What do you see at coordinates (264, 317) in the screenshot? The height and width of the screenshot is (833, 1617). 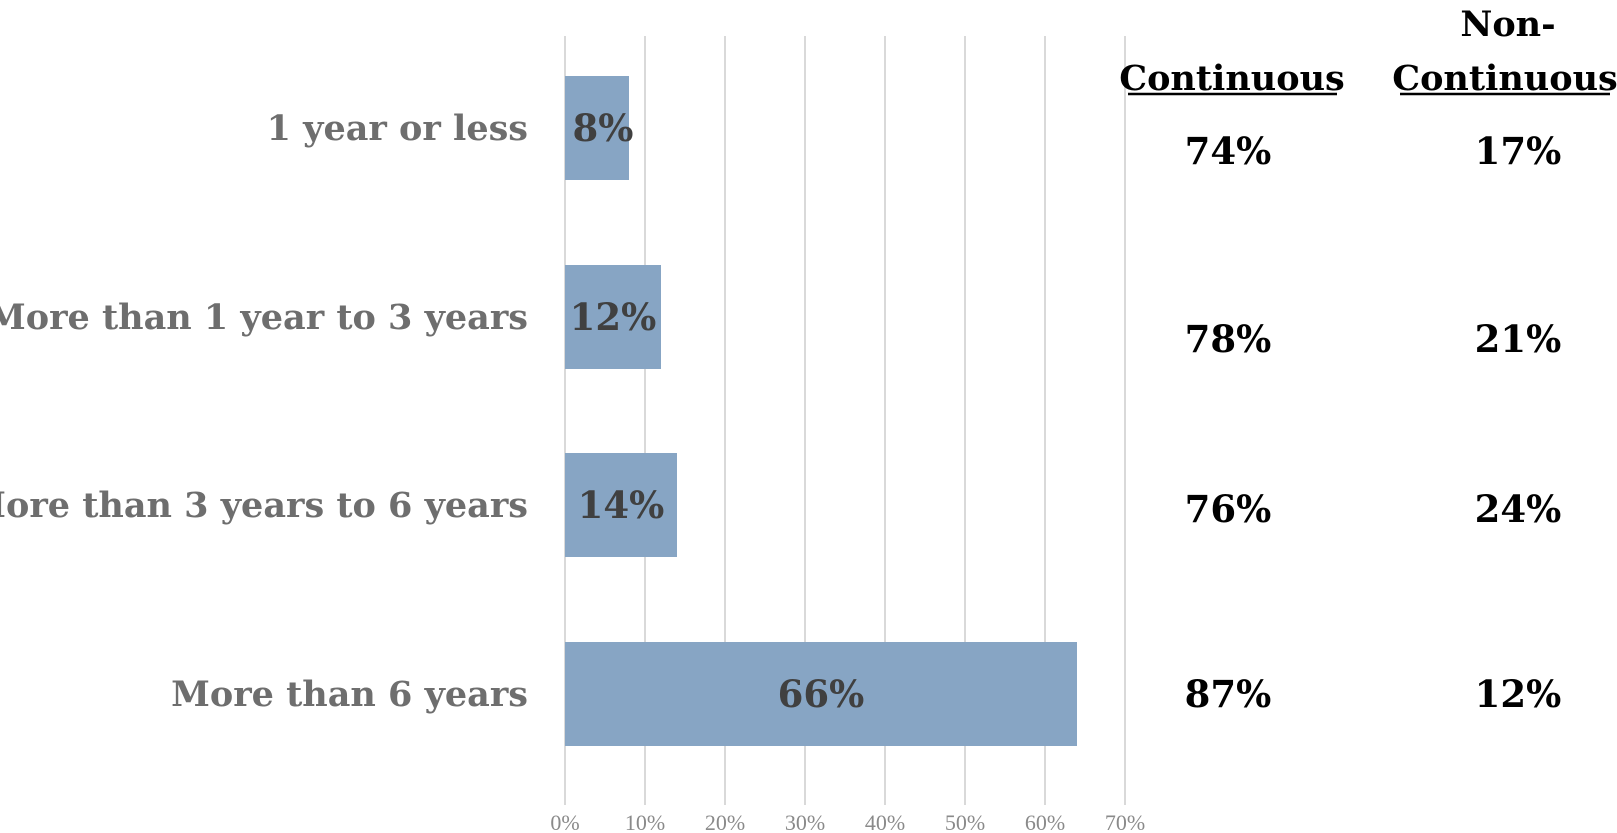 I see `category-label: More than 1 year to 3 years` at bounding box center [264, 317].